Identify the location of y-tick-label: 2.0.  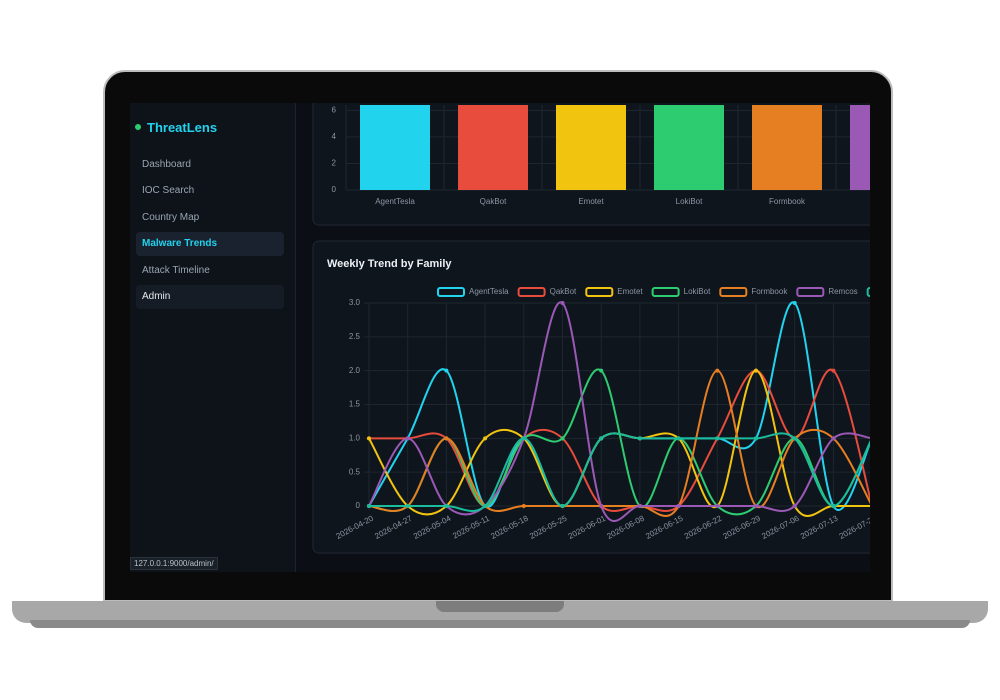
(355, 370).